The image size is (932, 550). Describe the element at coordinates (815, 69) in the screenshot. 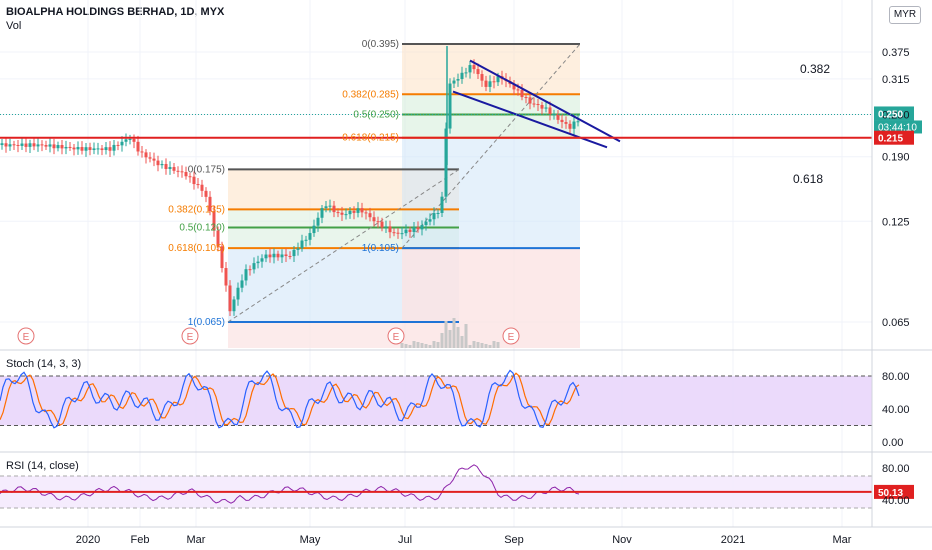

I see `annotation-text: 0.382` at that location.